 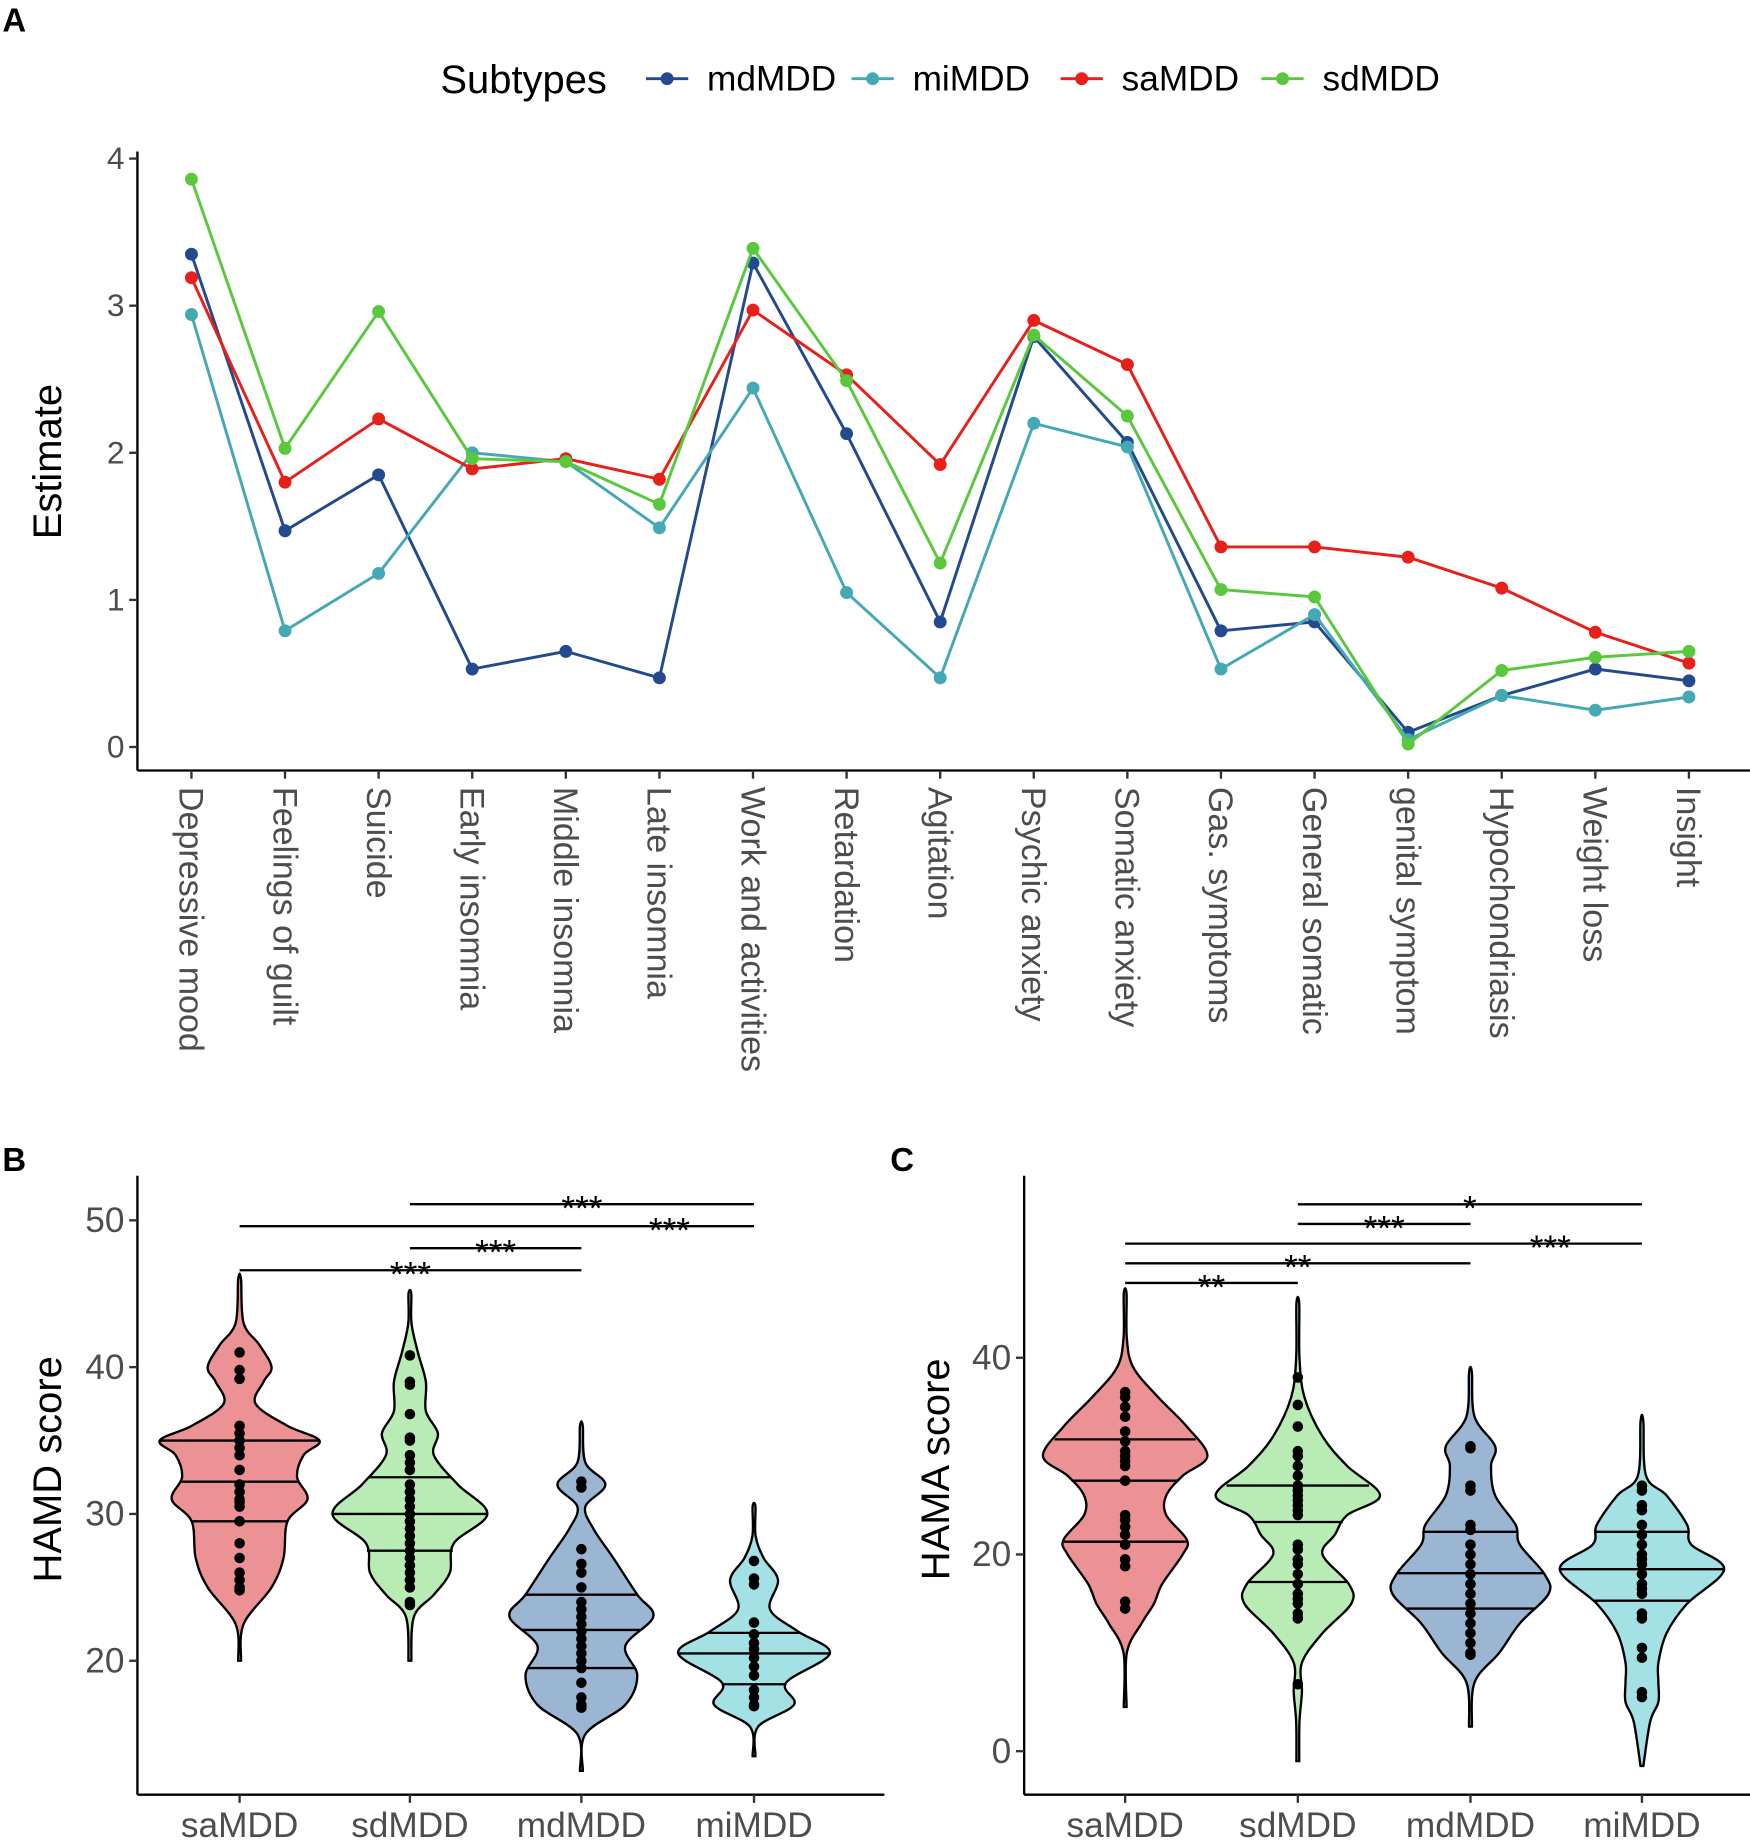 I want to click on x-tick-label: Suicide, so click(x=378, y=843).